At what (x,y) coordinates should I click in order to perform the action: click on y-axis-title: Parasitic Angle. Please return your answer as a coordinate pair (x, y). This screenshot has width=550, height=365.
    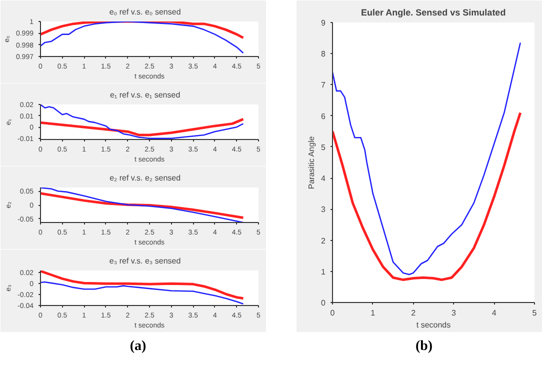
    Looking at the image, I should click on (311, 163).